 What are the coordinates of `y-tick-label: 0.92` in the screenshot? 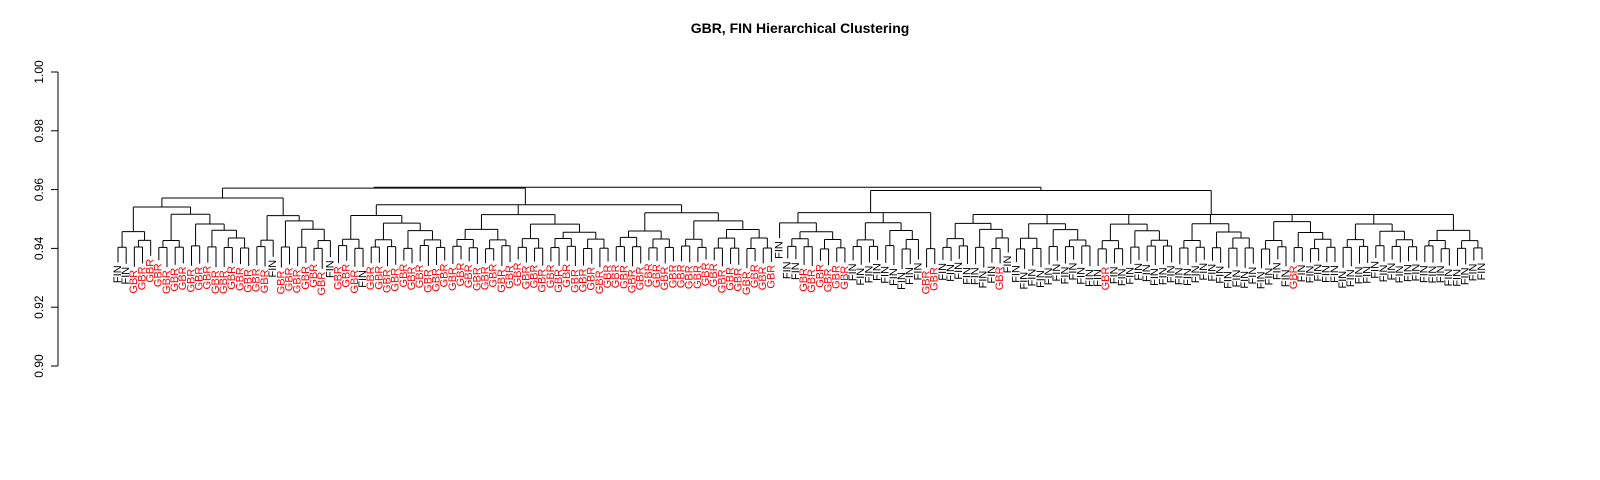 It's located at (39, 307).